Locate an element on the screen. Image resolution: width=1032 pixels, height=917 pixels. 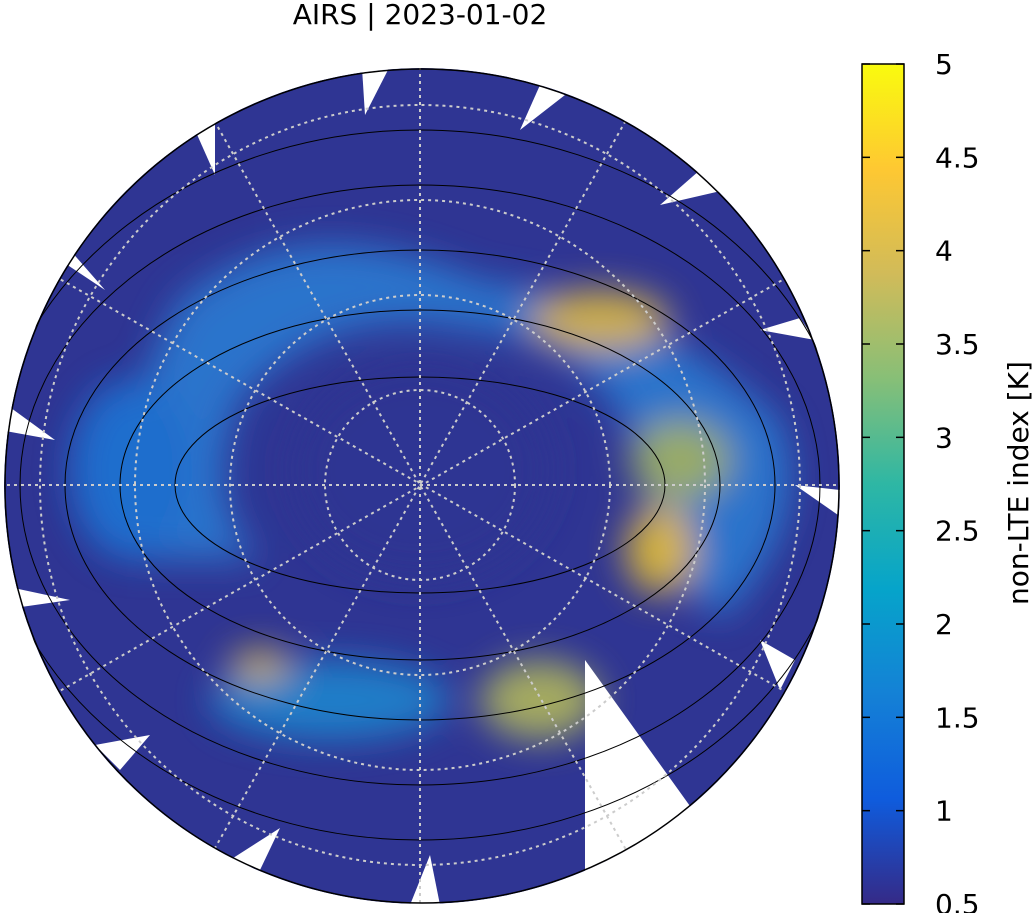
map-title: AIRS | 2023-01-02 is located at coordinates (420, 15).